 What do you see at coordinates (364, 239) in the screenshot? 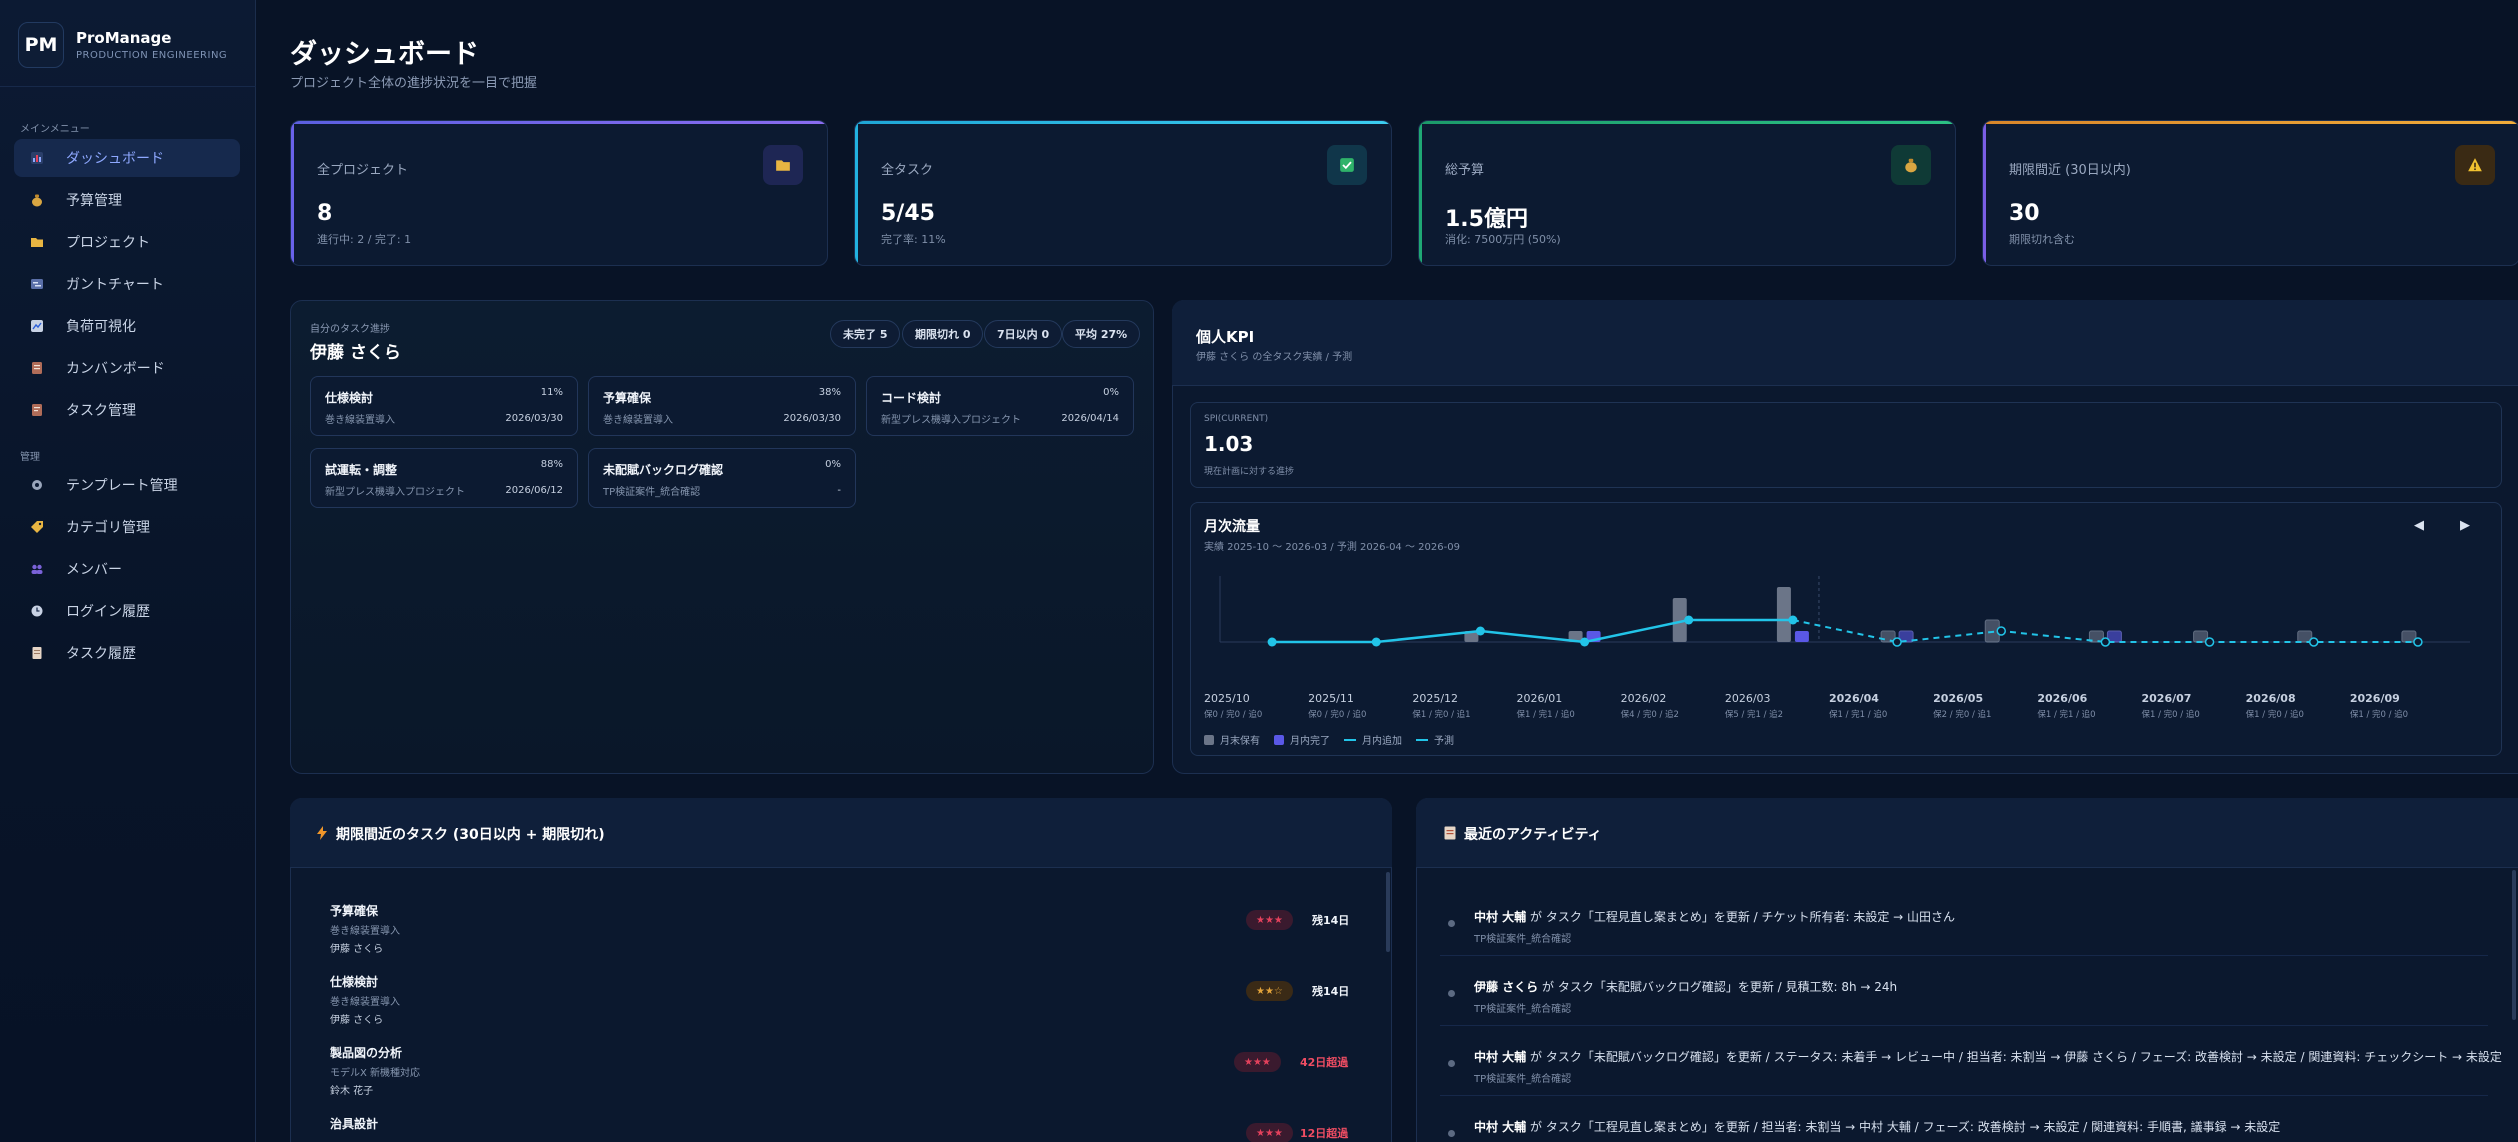
I see `stat-detail: 進行中: 2 / 完了: 1` at bounding box center [364, 239].